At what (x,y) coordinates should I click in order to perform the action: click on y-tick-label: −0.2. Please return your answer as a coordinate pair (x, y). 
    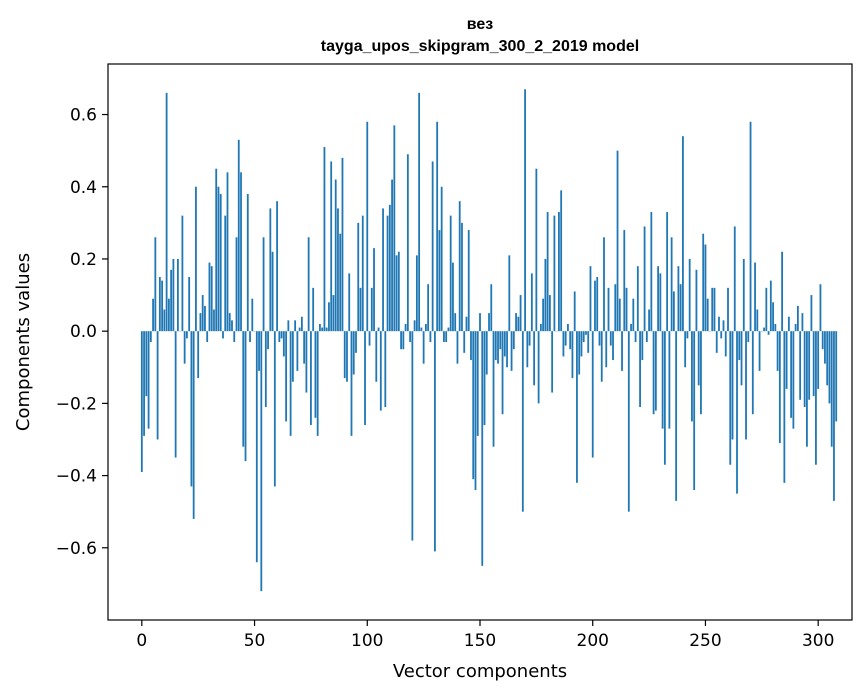
    Looking at the image, I should click on (76, 404).